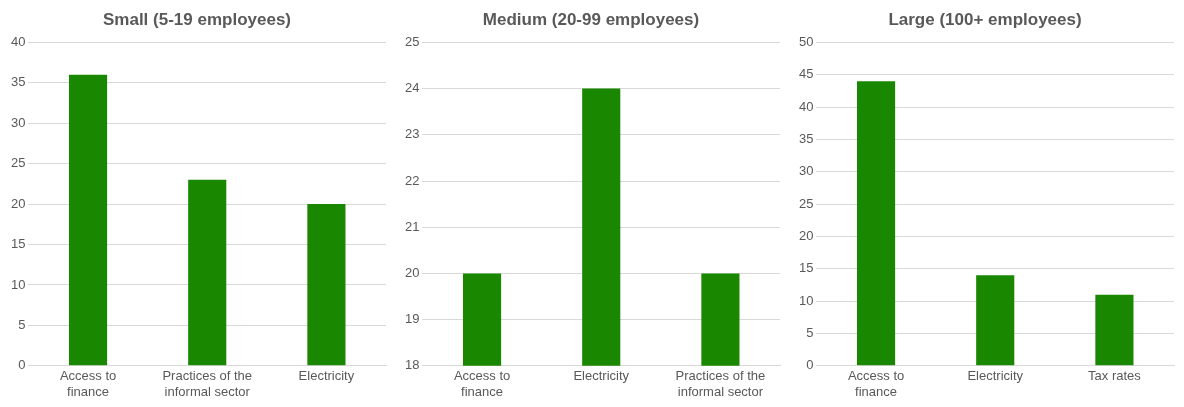  What do you see at coordinates (1115, 376) in the screenshot?
I see `x-tick-label: Tax rates` at bounding box center [1115, 376].